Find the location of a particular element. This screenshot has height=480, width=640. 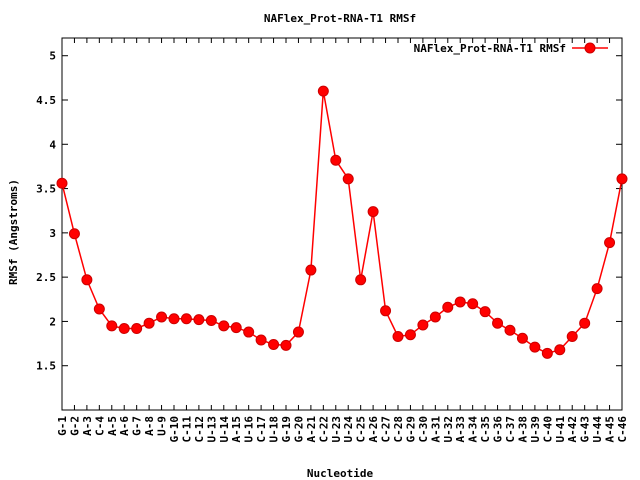

x-tick-label: A-33 is located at coordinates (460, 429).